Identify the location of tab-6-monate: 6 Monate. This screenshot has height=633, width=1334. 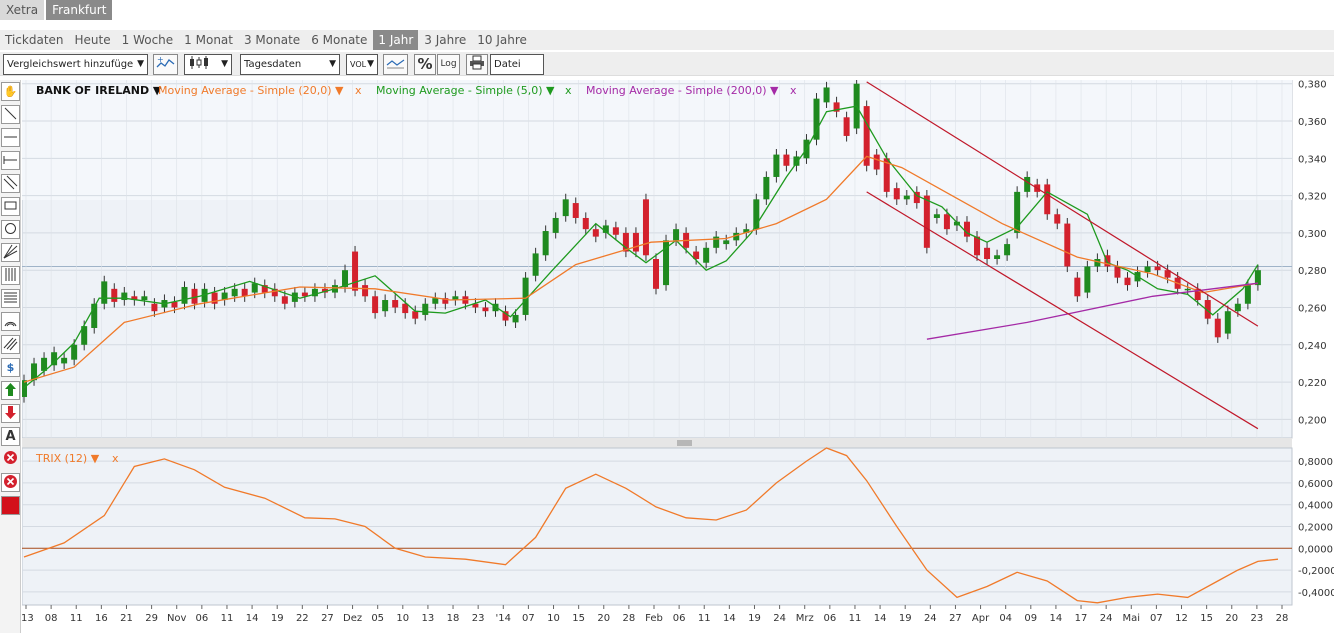
(339, 40).